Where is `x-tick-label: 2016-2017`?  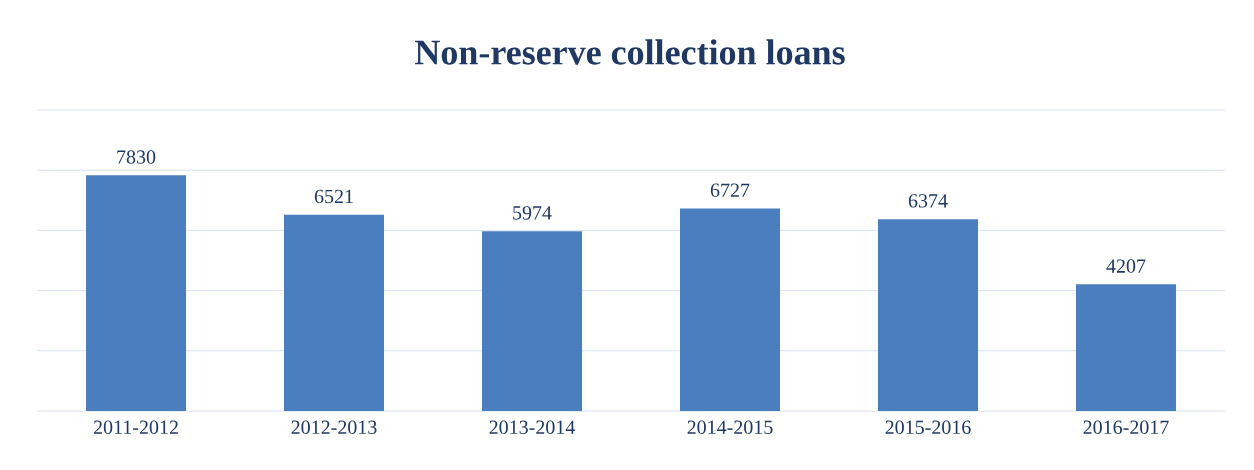
x-tick-label: 2016-2017 is located at coordinates (1126, 427).